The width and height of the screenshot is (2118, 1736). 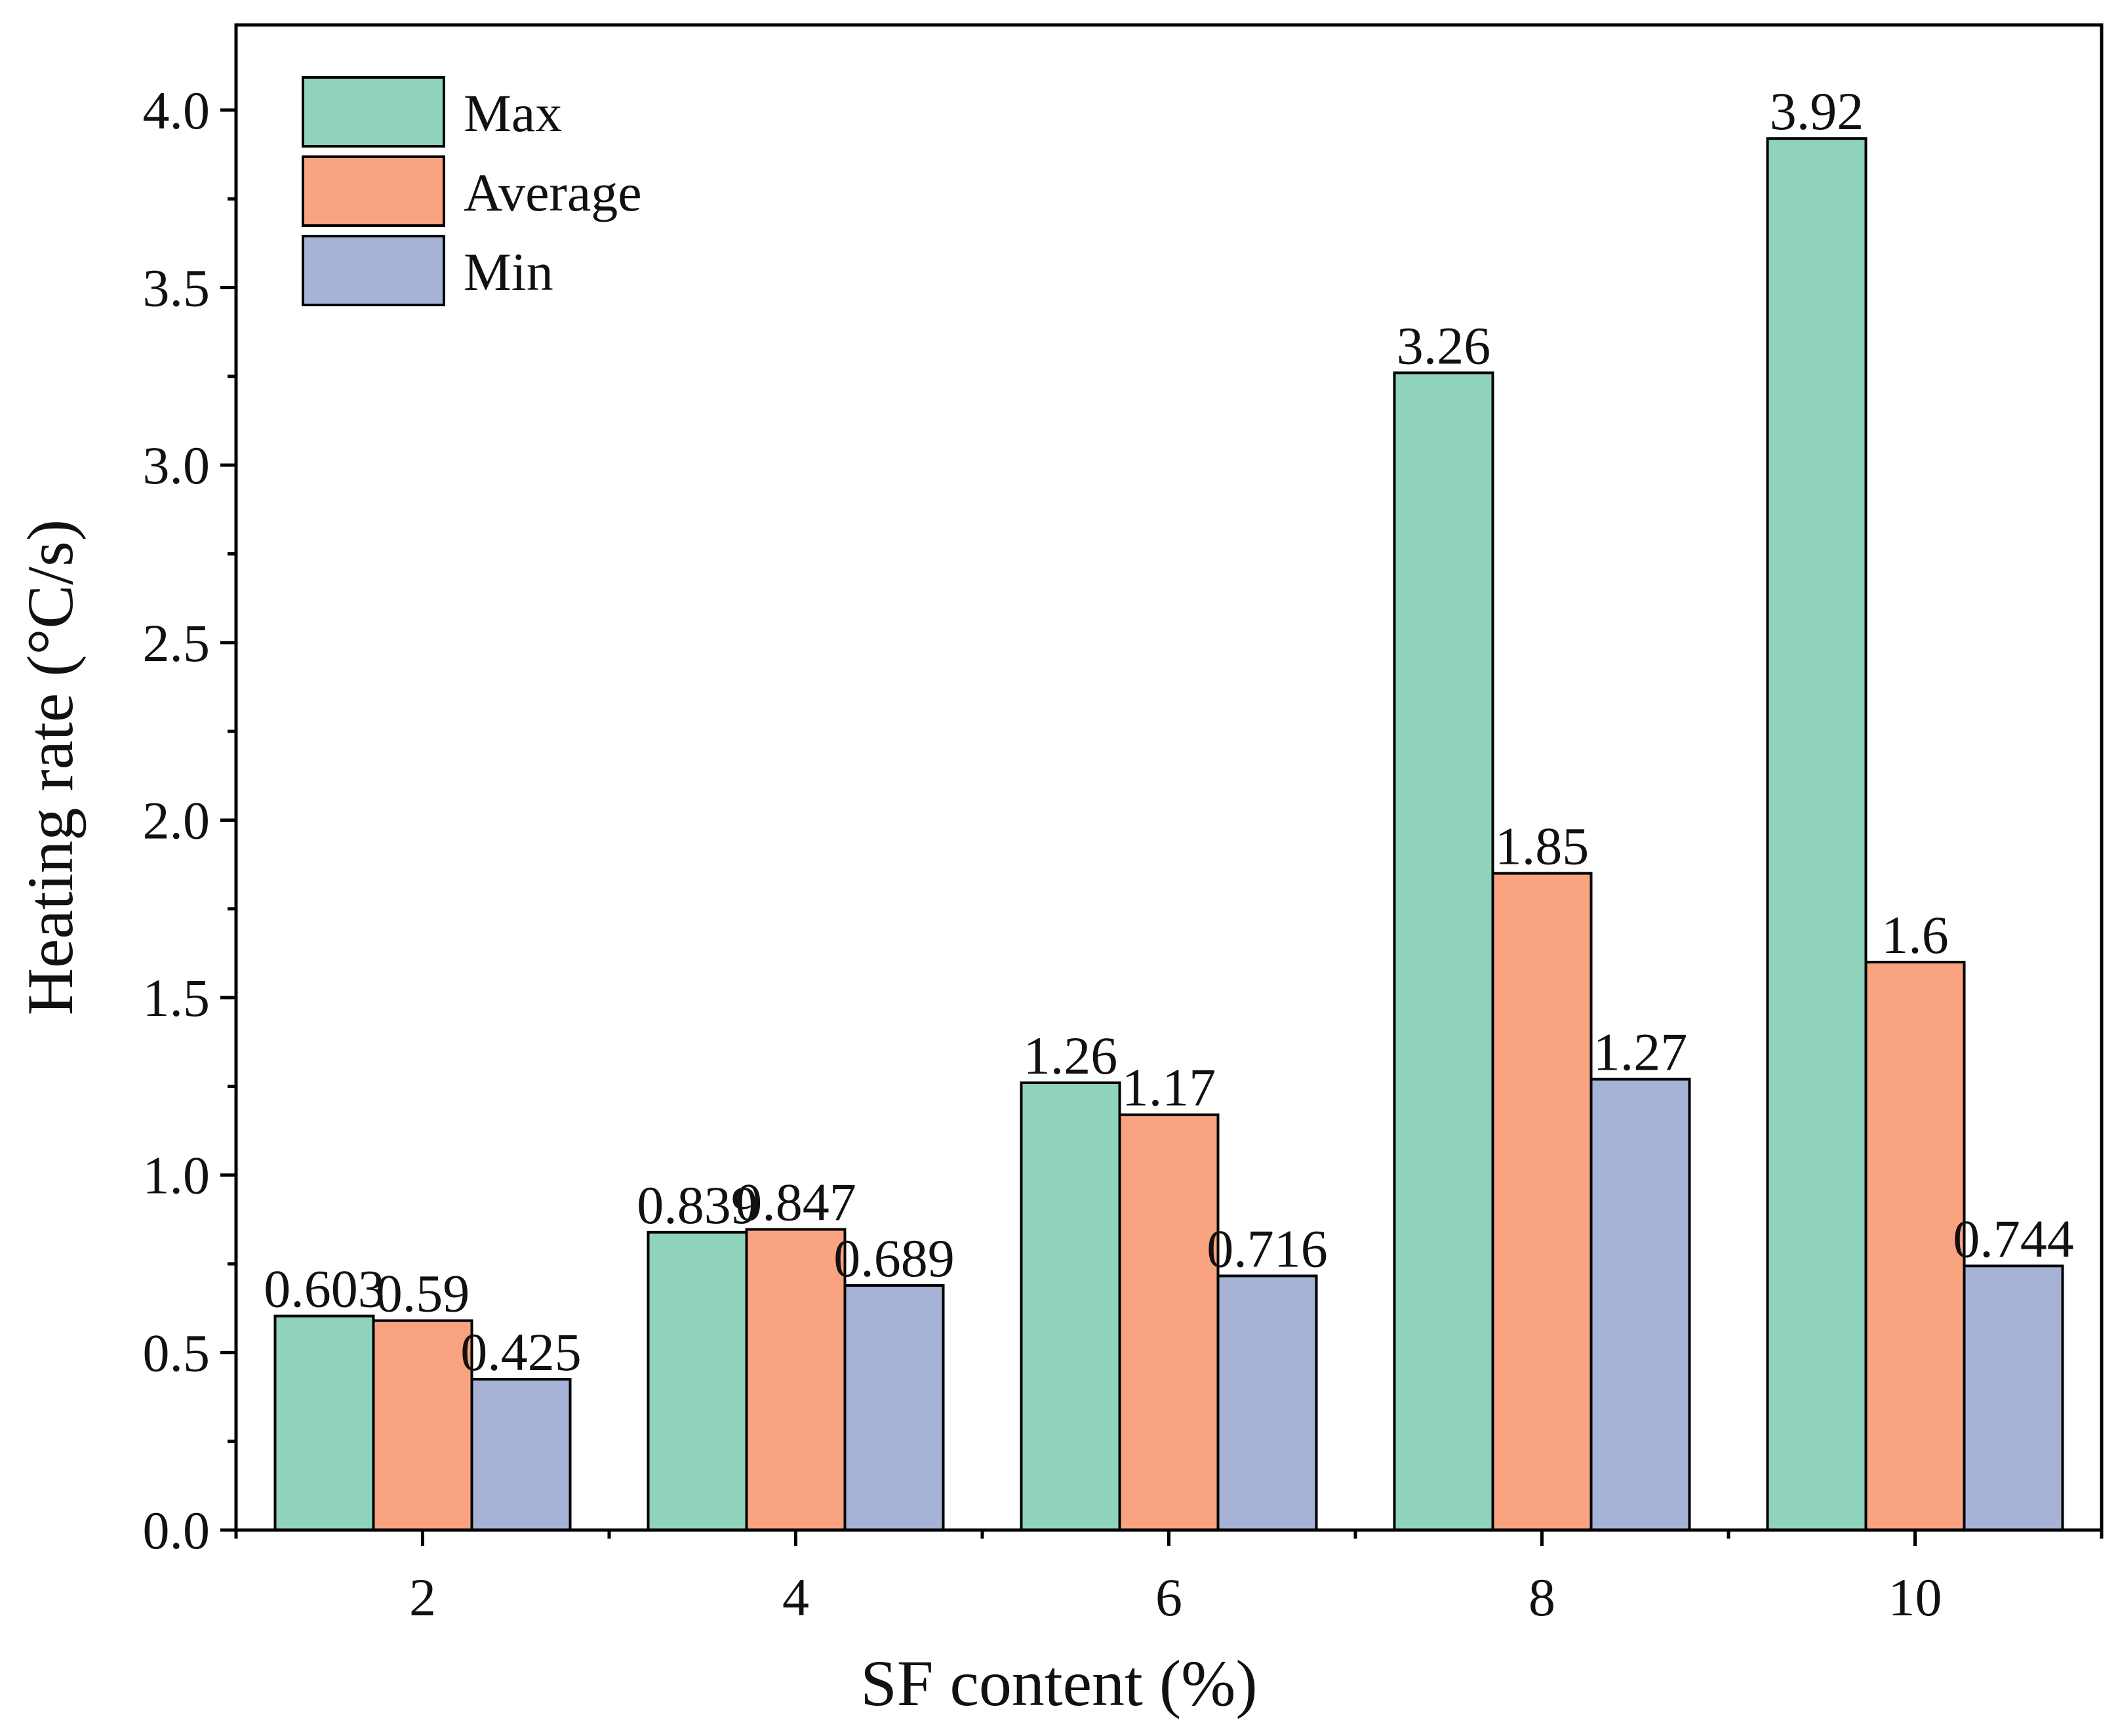 I want to click on y-tick-label: 3.5, so click(x=176, y=288).